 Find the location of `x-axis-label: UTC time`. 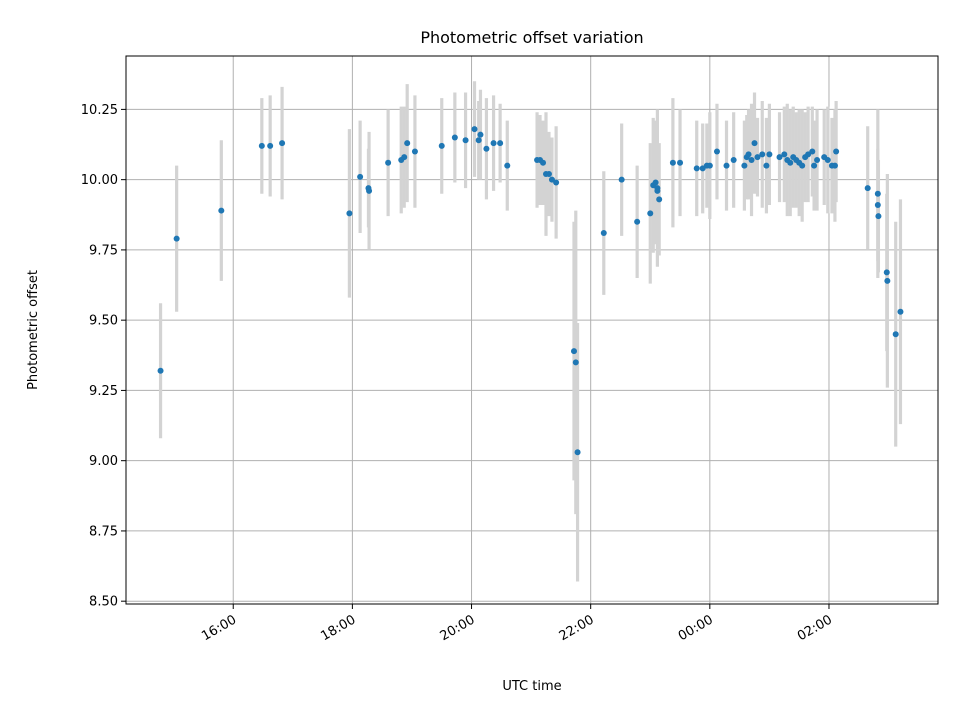

x-axis-label: UTC time is located at coordinates (531, 686).